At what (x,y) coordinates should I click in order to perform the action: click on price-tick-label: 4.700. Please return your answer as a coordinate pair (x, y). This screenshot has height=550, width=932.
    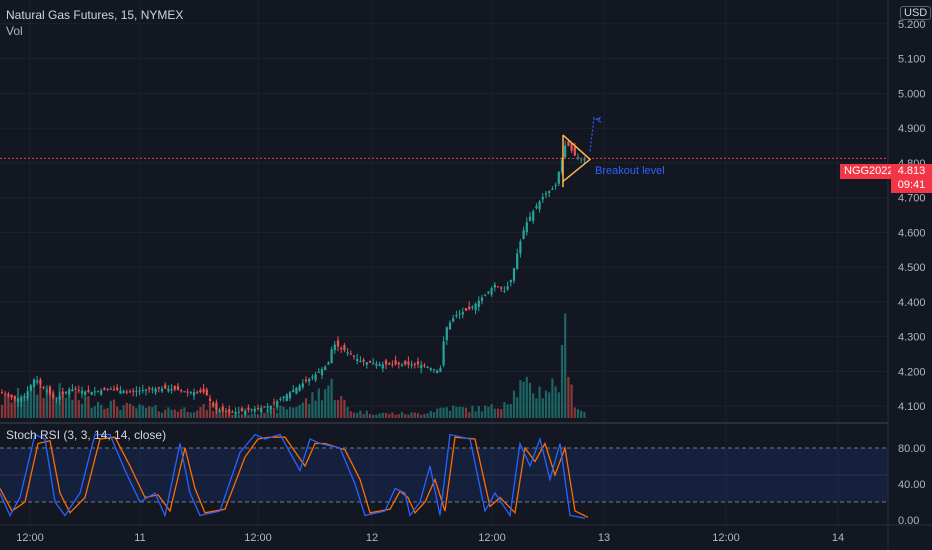
    Looking at the image, I should click on (912, 199).